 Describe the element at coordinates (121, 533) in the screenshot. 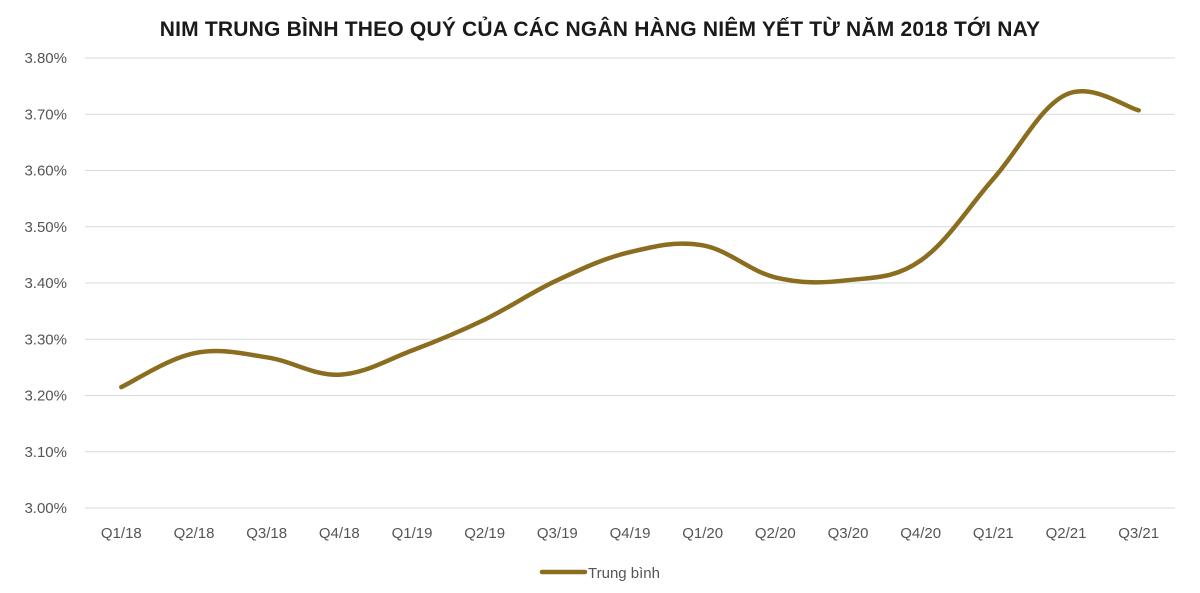

I see `x-tick-label: Q1/18` at that location.